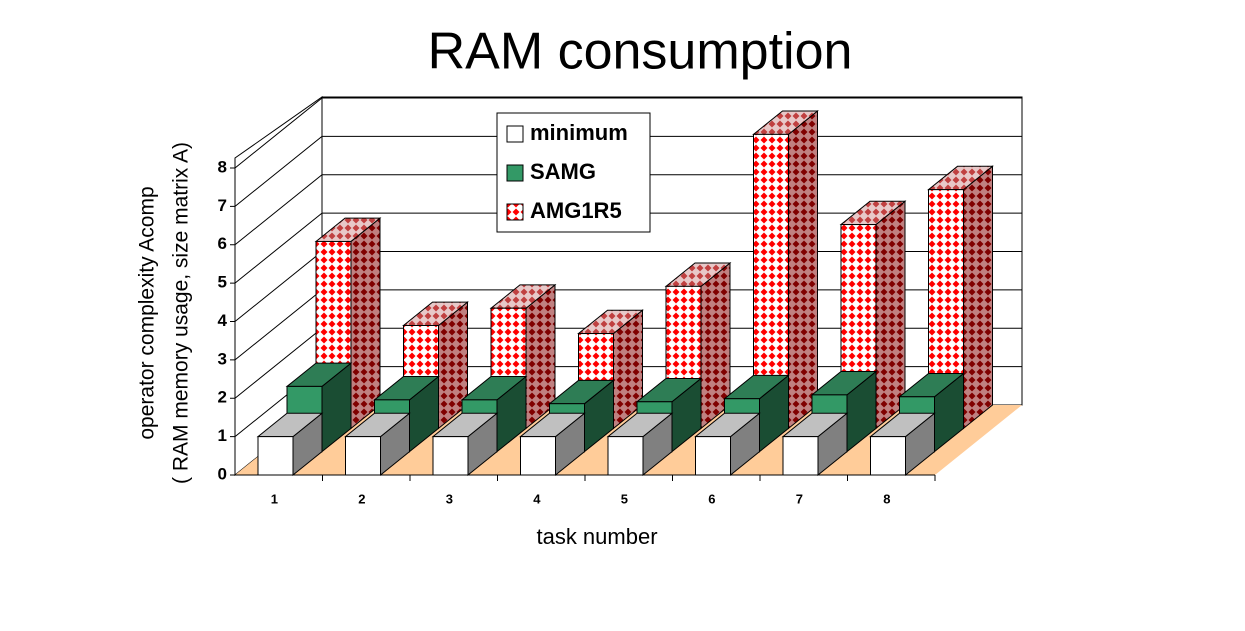 Image resolution: width=1245 pixels, height=631 pixels. What do you see at coordinates (274, 498) in the screenshot?
I see `x-tick-label: 1` at bounding box center [274, 498].